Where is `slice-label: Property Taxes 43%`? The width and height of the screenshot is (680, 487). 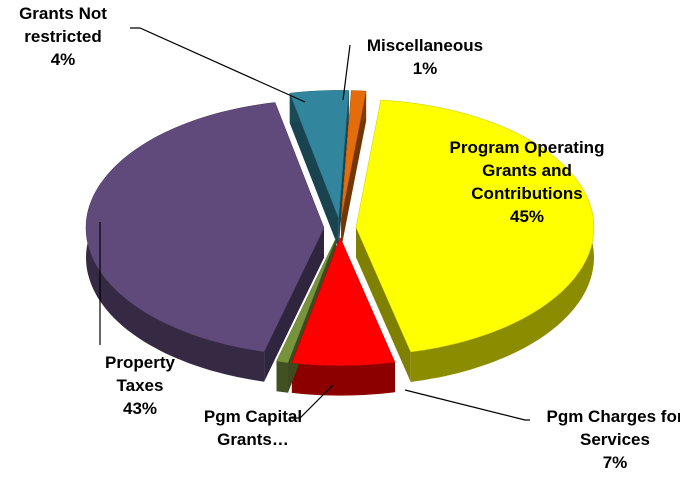 slice-label: Property Taxes 43% is located at coordinates (140, 385).